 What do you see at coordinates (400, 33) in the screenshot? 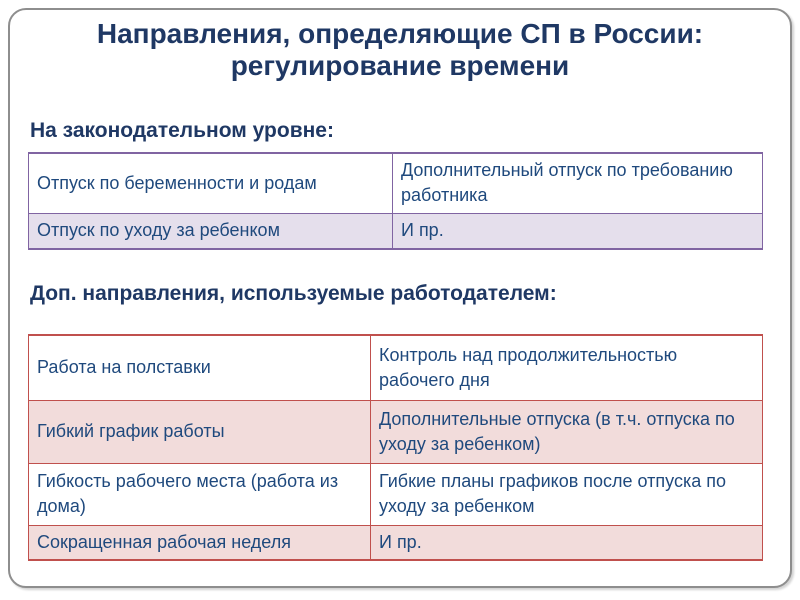
I see `slide-title-line1: Направления, определяющие СП в России:` at bounding box center [400, 33].